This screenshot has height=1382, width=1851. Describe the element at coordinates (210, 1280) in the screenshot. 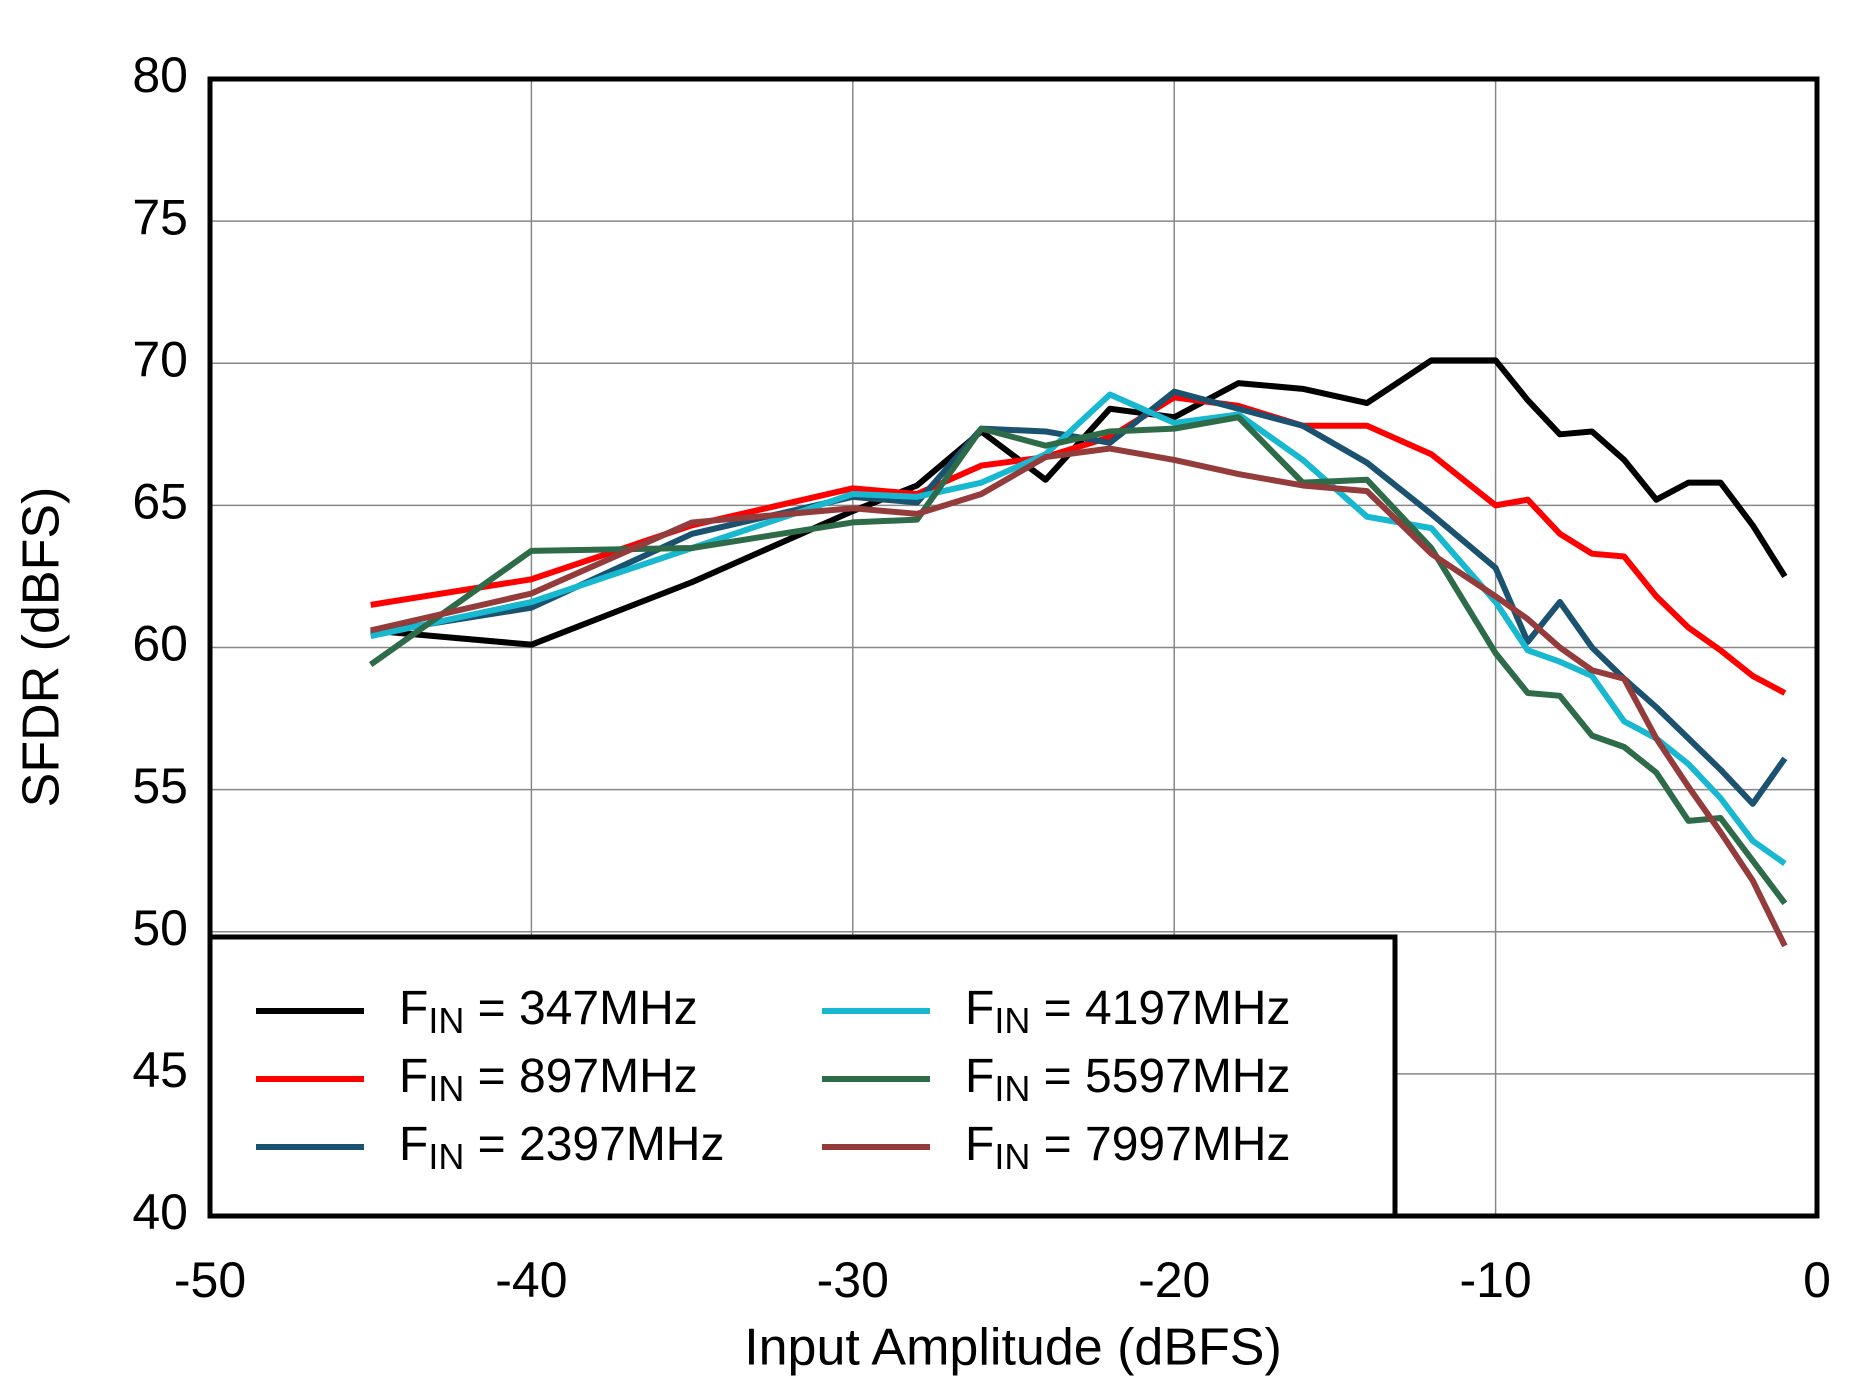

I see `x-tick-label: -50` at that location.